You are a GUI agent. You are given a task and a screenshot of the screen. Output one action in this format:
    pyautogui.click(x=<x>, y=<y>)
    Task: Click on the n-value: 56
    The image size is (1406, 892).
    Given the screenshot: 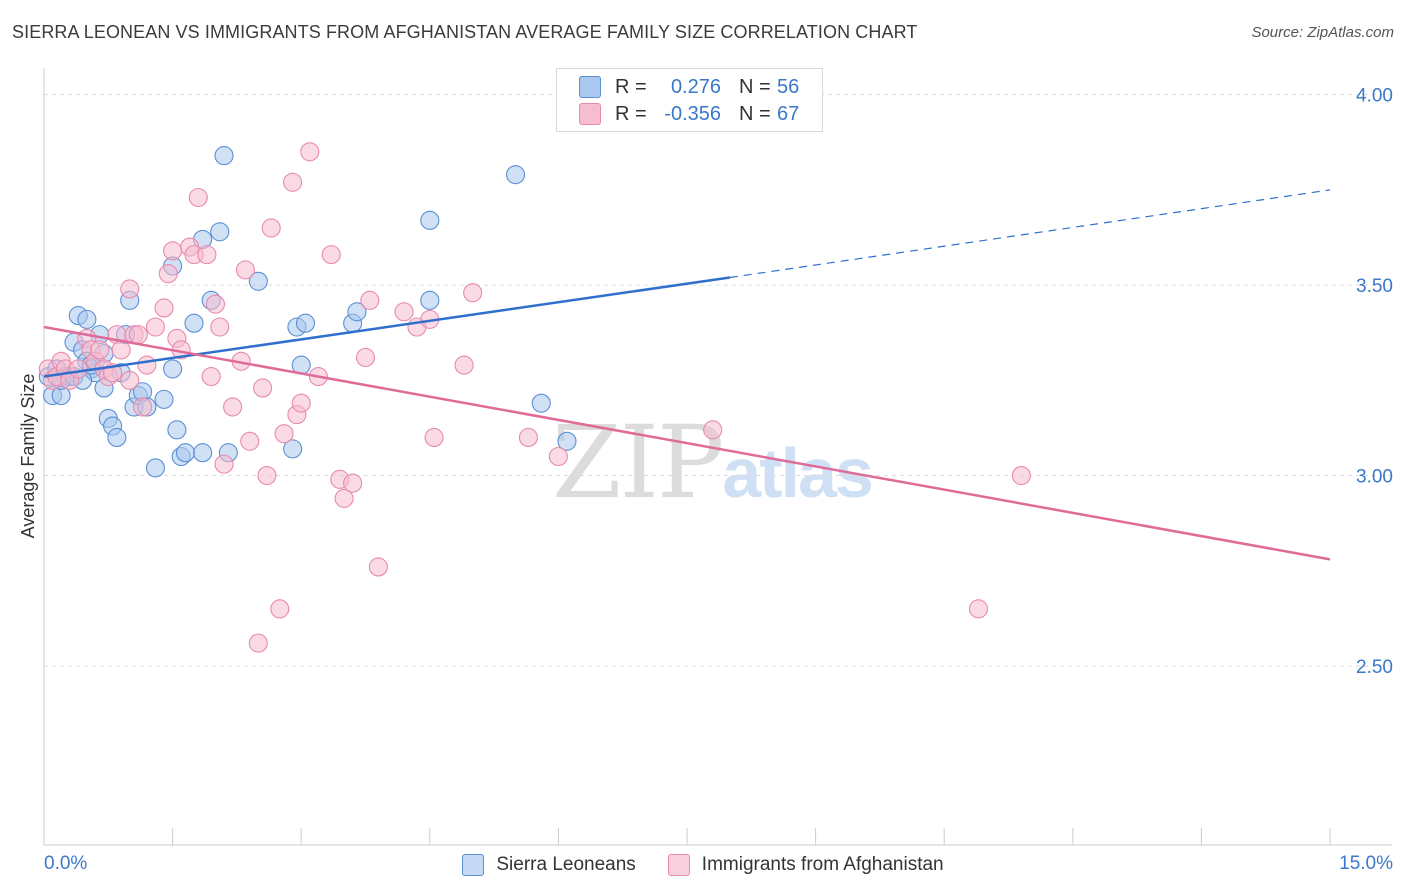 What is the action you would take?
    pyautogui.click(x=788, y=86)
    